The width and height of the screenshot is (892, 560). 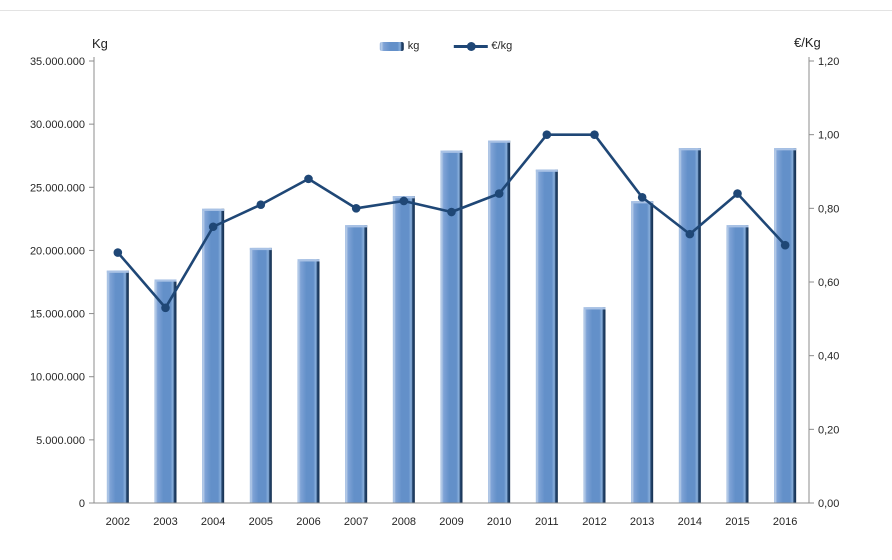 I want to click on bar-2007, so click(x=356, y=364).